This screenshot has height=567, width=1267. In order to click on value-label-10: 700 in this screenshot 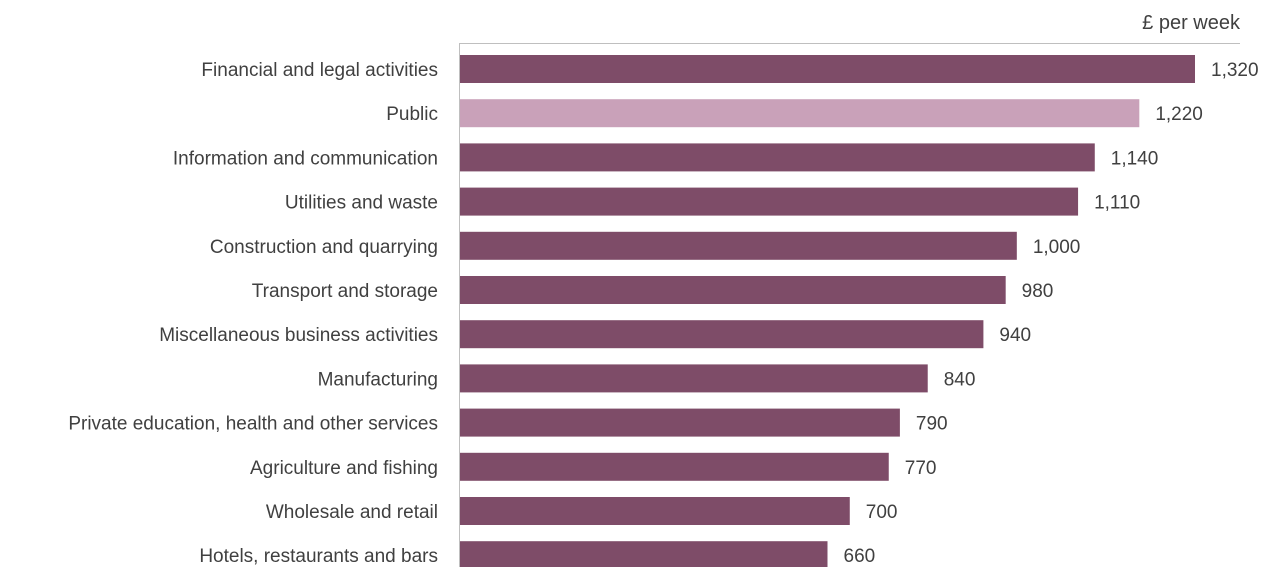, I will do `click(882, 512)`.